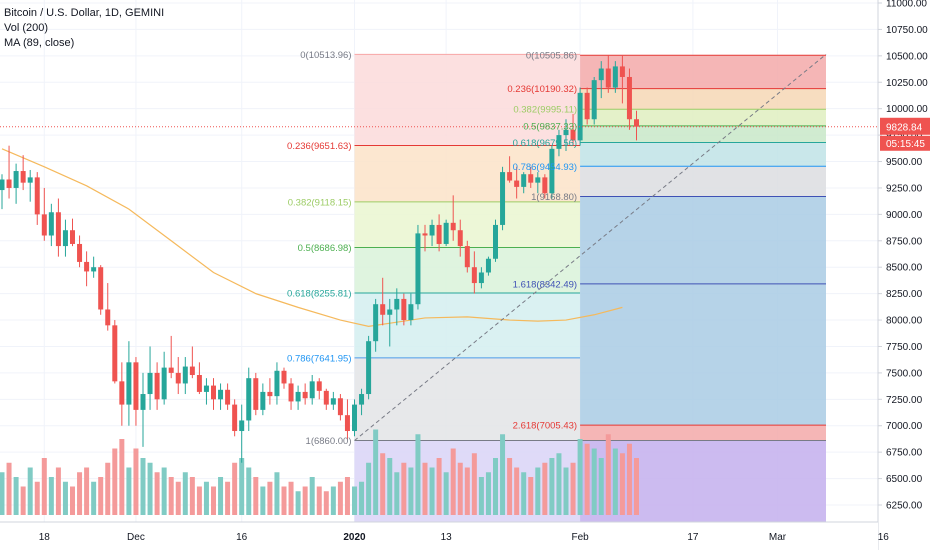 The width and height of the screenshot is (932, 555). What do you see at coordinates (319, 146) in the screenshot?
I see `fib-left-level-label: 0.236(9651.63)` at bounding box center [319, 146].